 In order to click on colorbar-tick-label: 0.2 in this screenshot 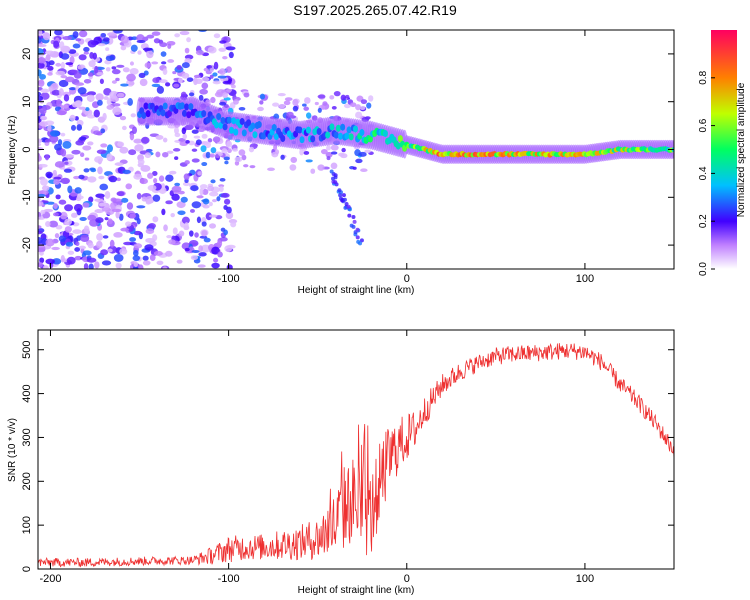, I will do `click(703, 221)`.